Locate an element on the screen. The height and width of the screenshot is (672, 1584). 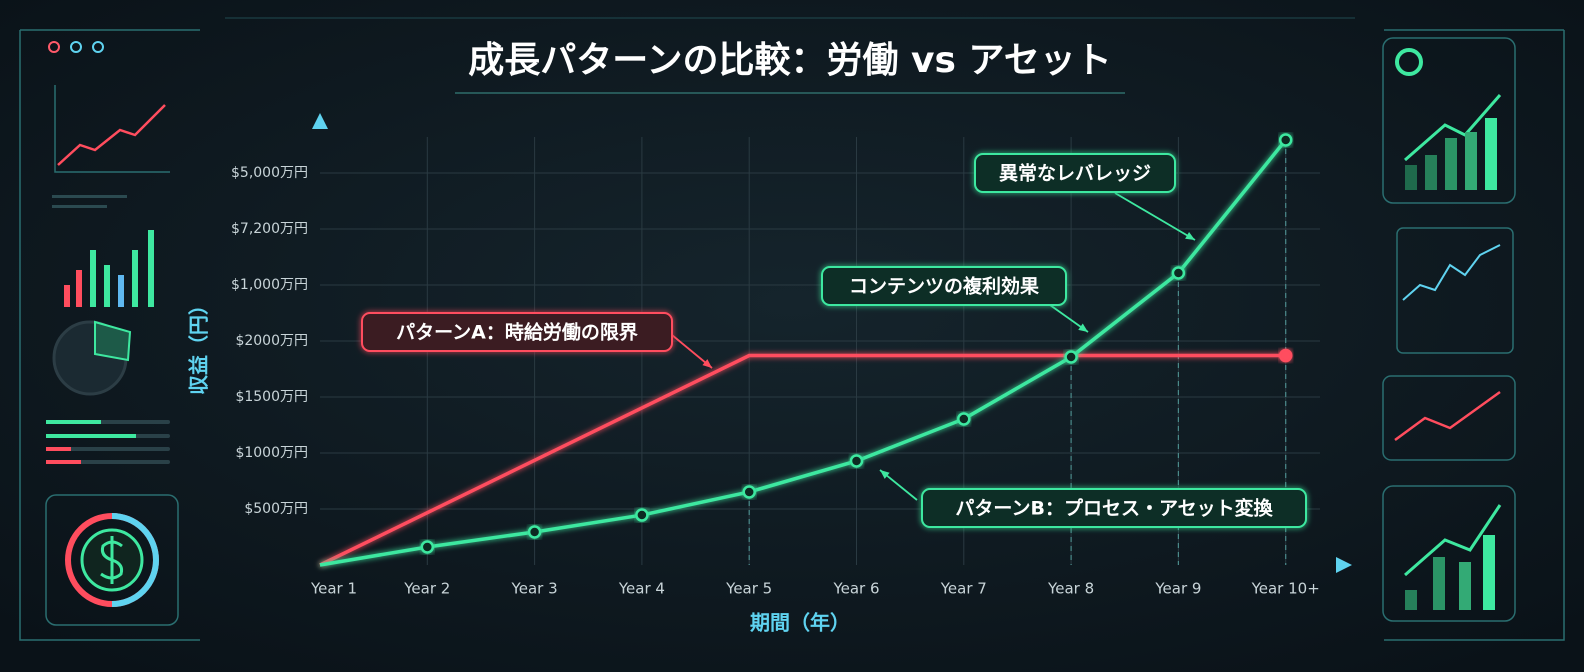
y-axis-arrow is located at coordinates (320, 121).